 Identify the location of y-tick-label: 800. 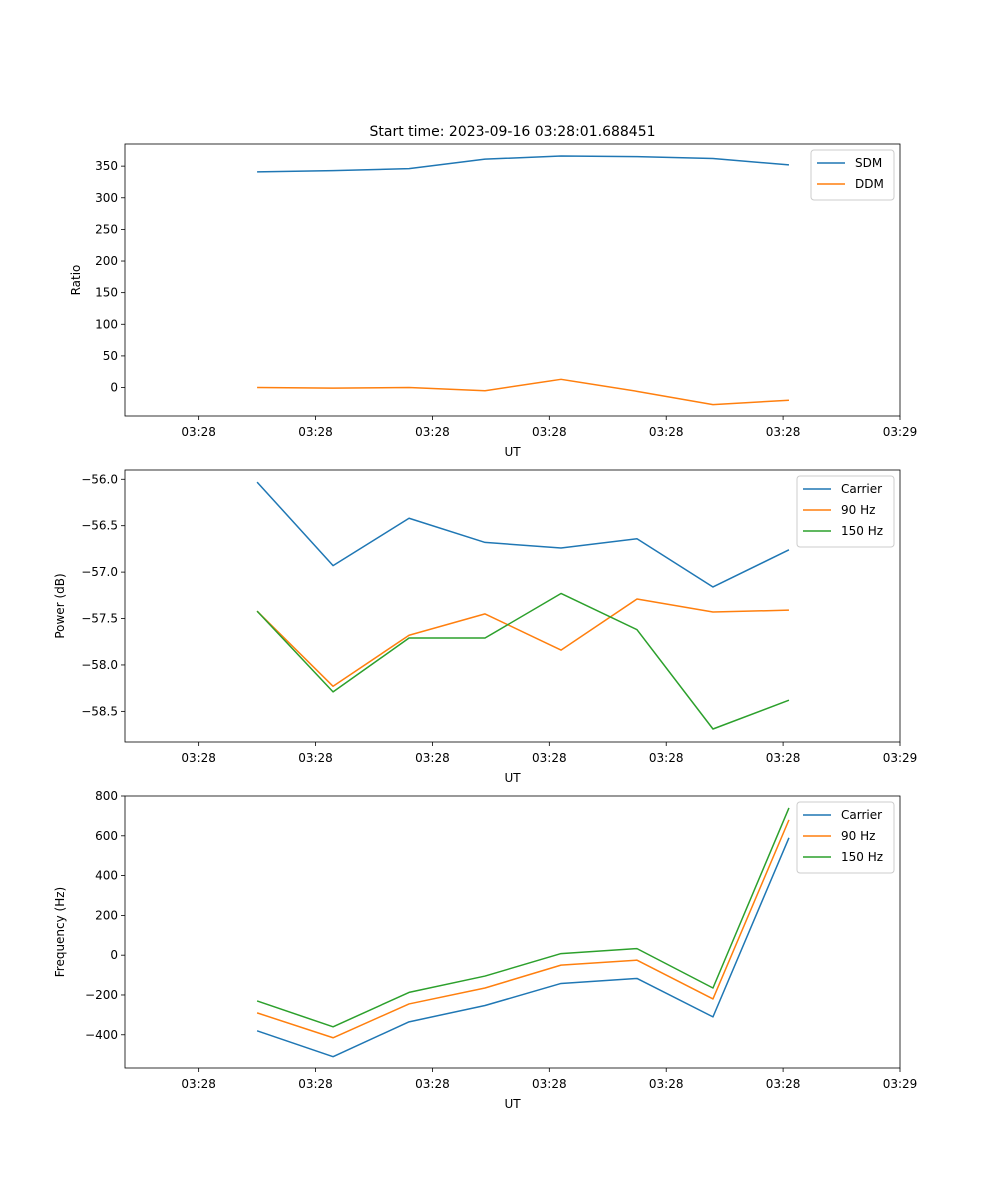
(106, 796).